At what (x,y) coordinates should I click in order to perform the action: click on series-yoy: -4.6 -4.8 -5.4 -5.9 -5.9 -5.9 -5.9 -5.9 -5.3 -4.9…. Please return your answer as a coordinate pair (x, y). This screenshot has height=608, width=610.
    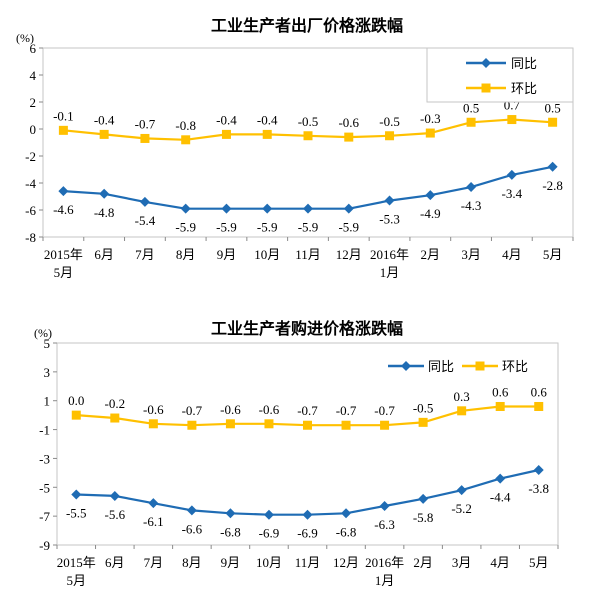
    Looking at the image, I should click on (308, 198).